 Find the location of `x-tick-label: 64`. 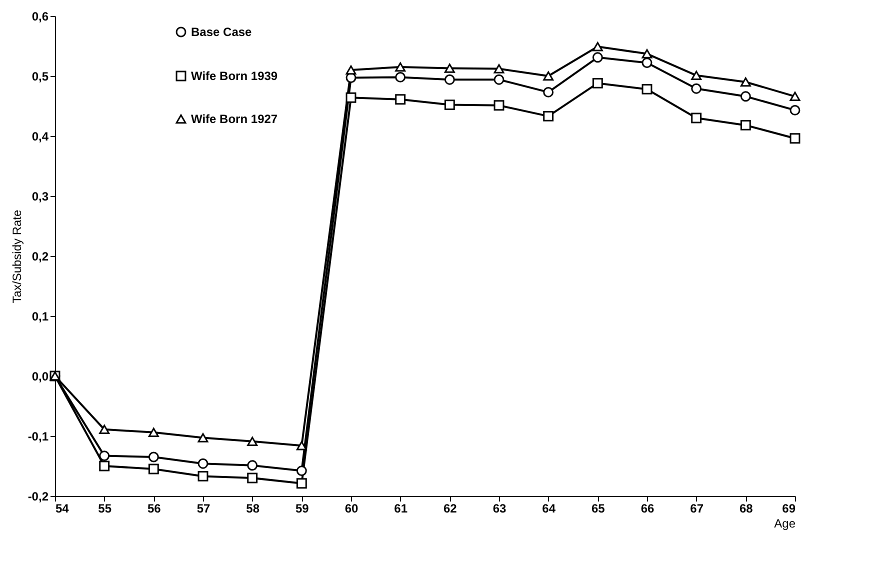

x-tick-label: 64 is located at coordinates (549, 509).